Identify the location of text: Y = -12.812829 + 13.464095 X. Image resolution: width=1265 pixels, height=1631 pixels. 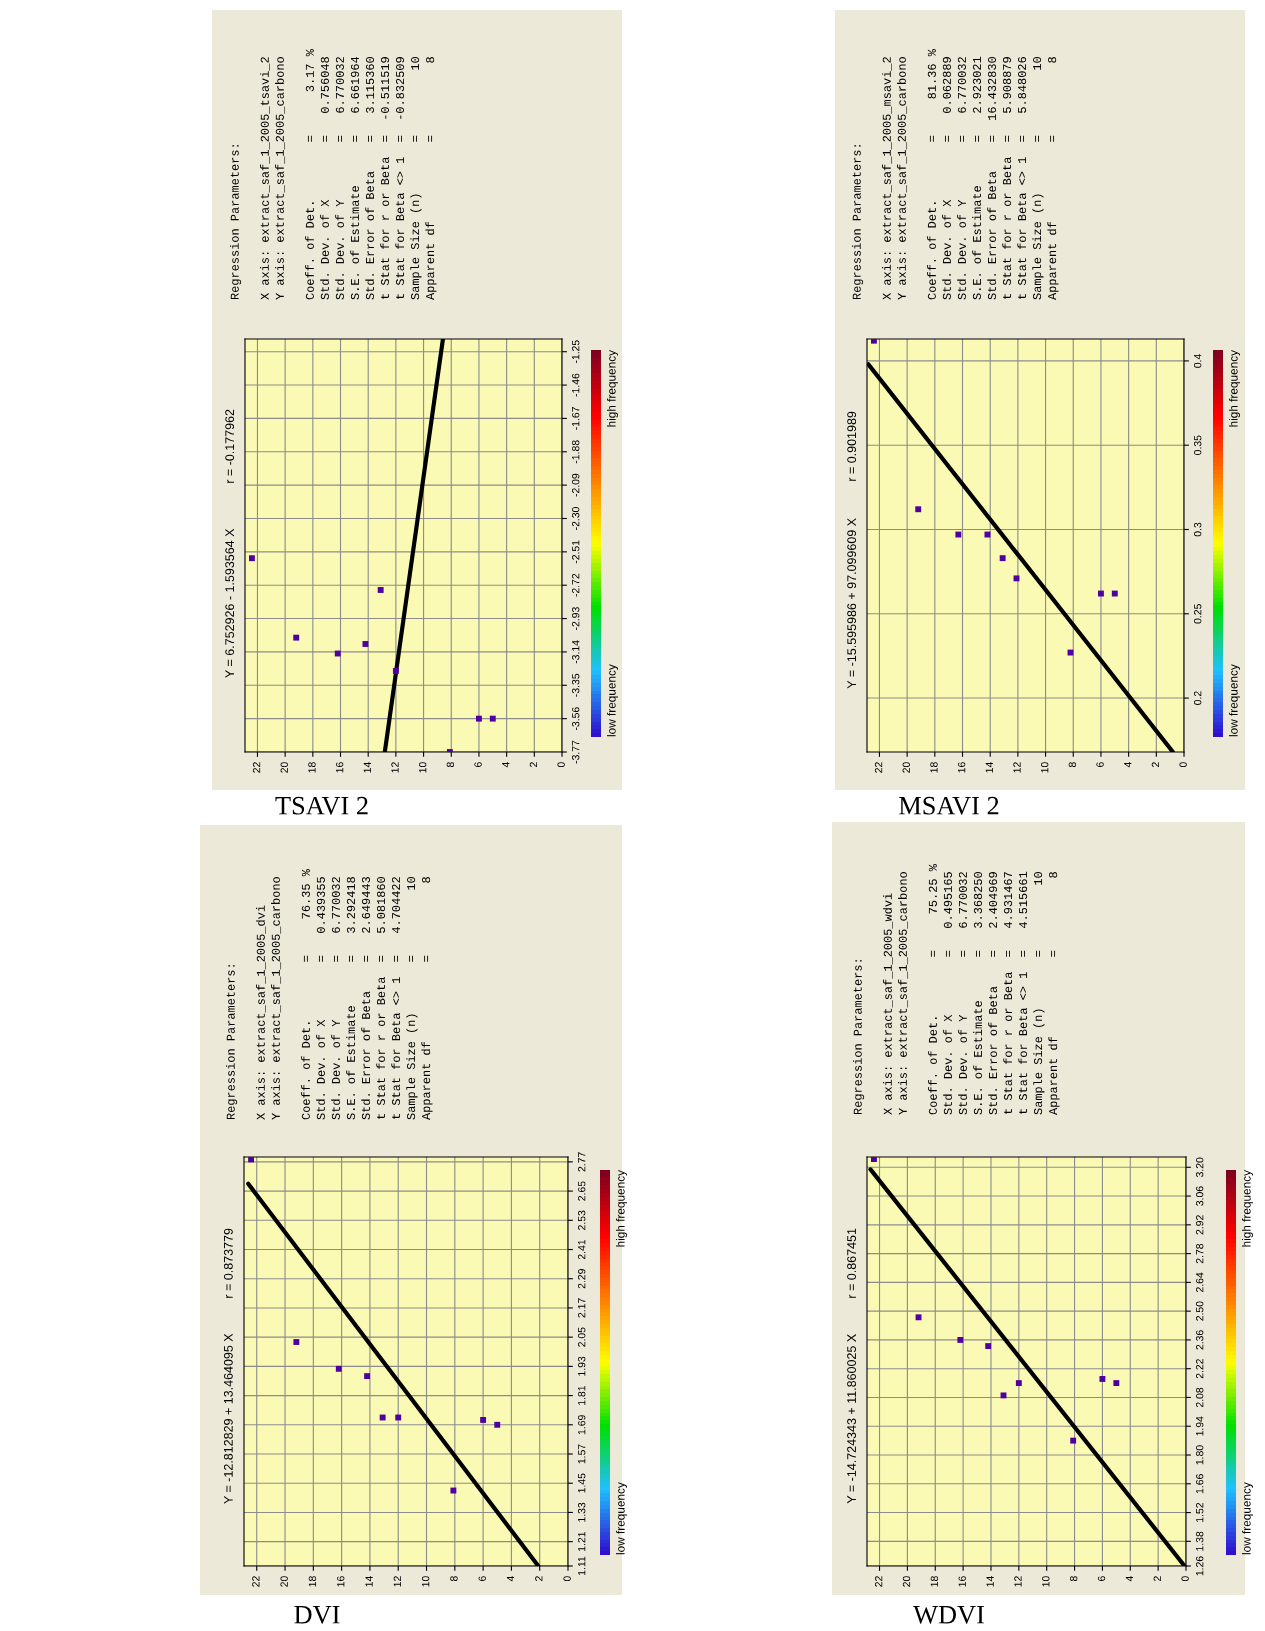
(228, 1418).